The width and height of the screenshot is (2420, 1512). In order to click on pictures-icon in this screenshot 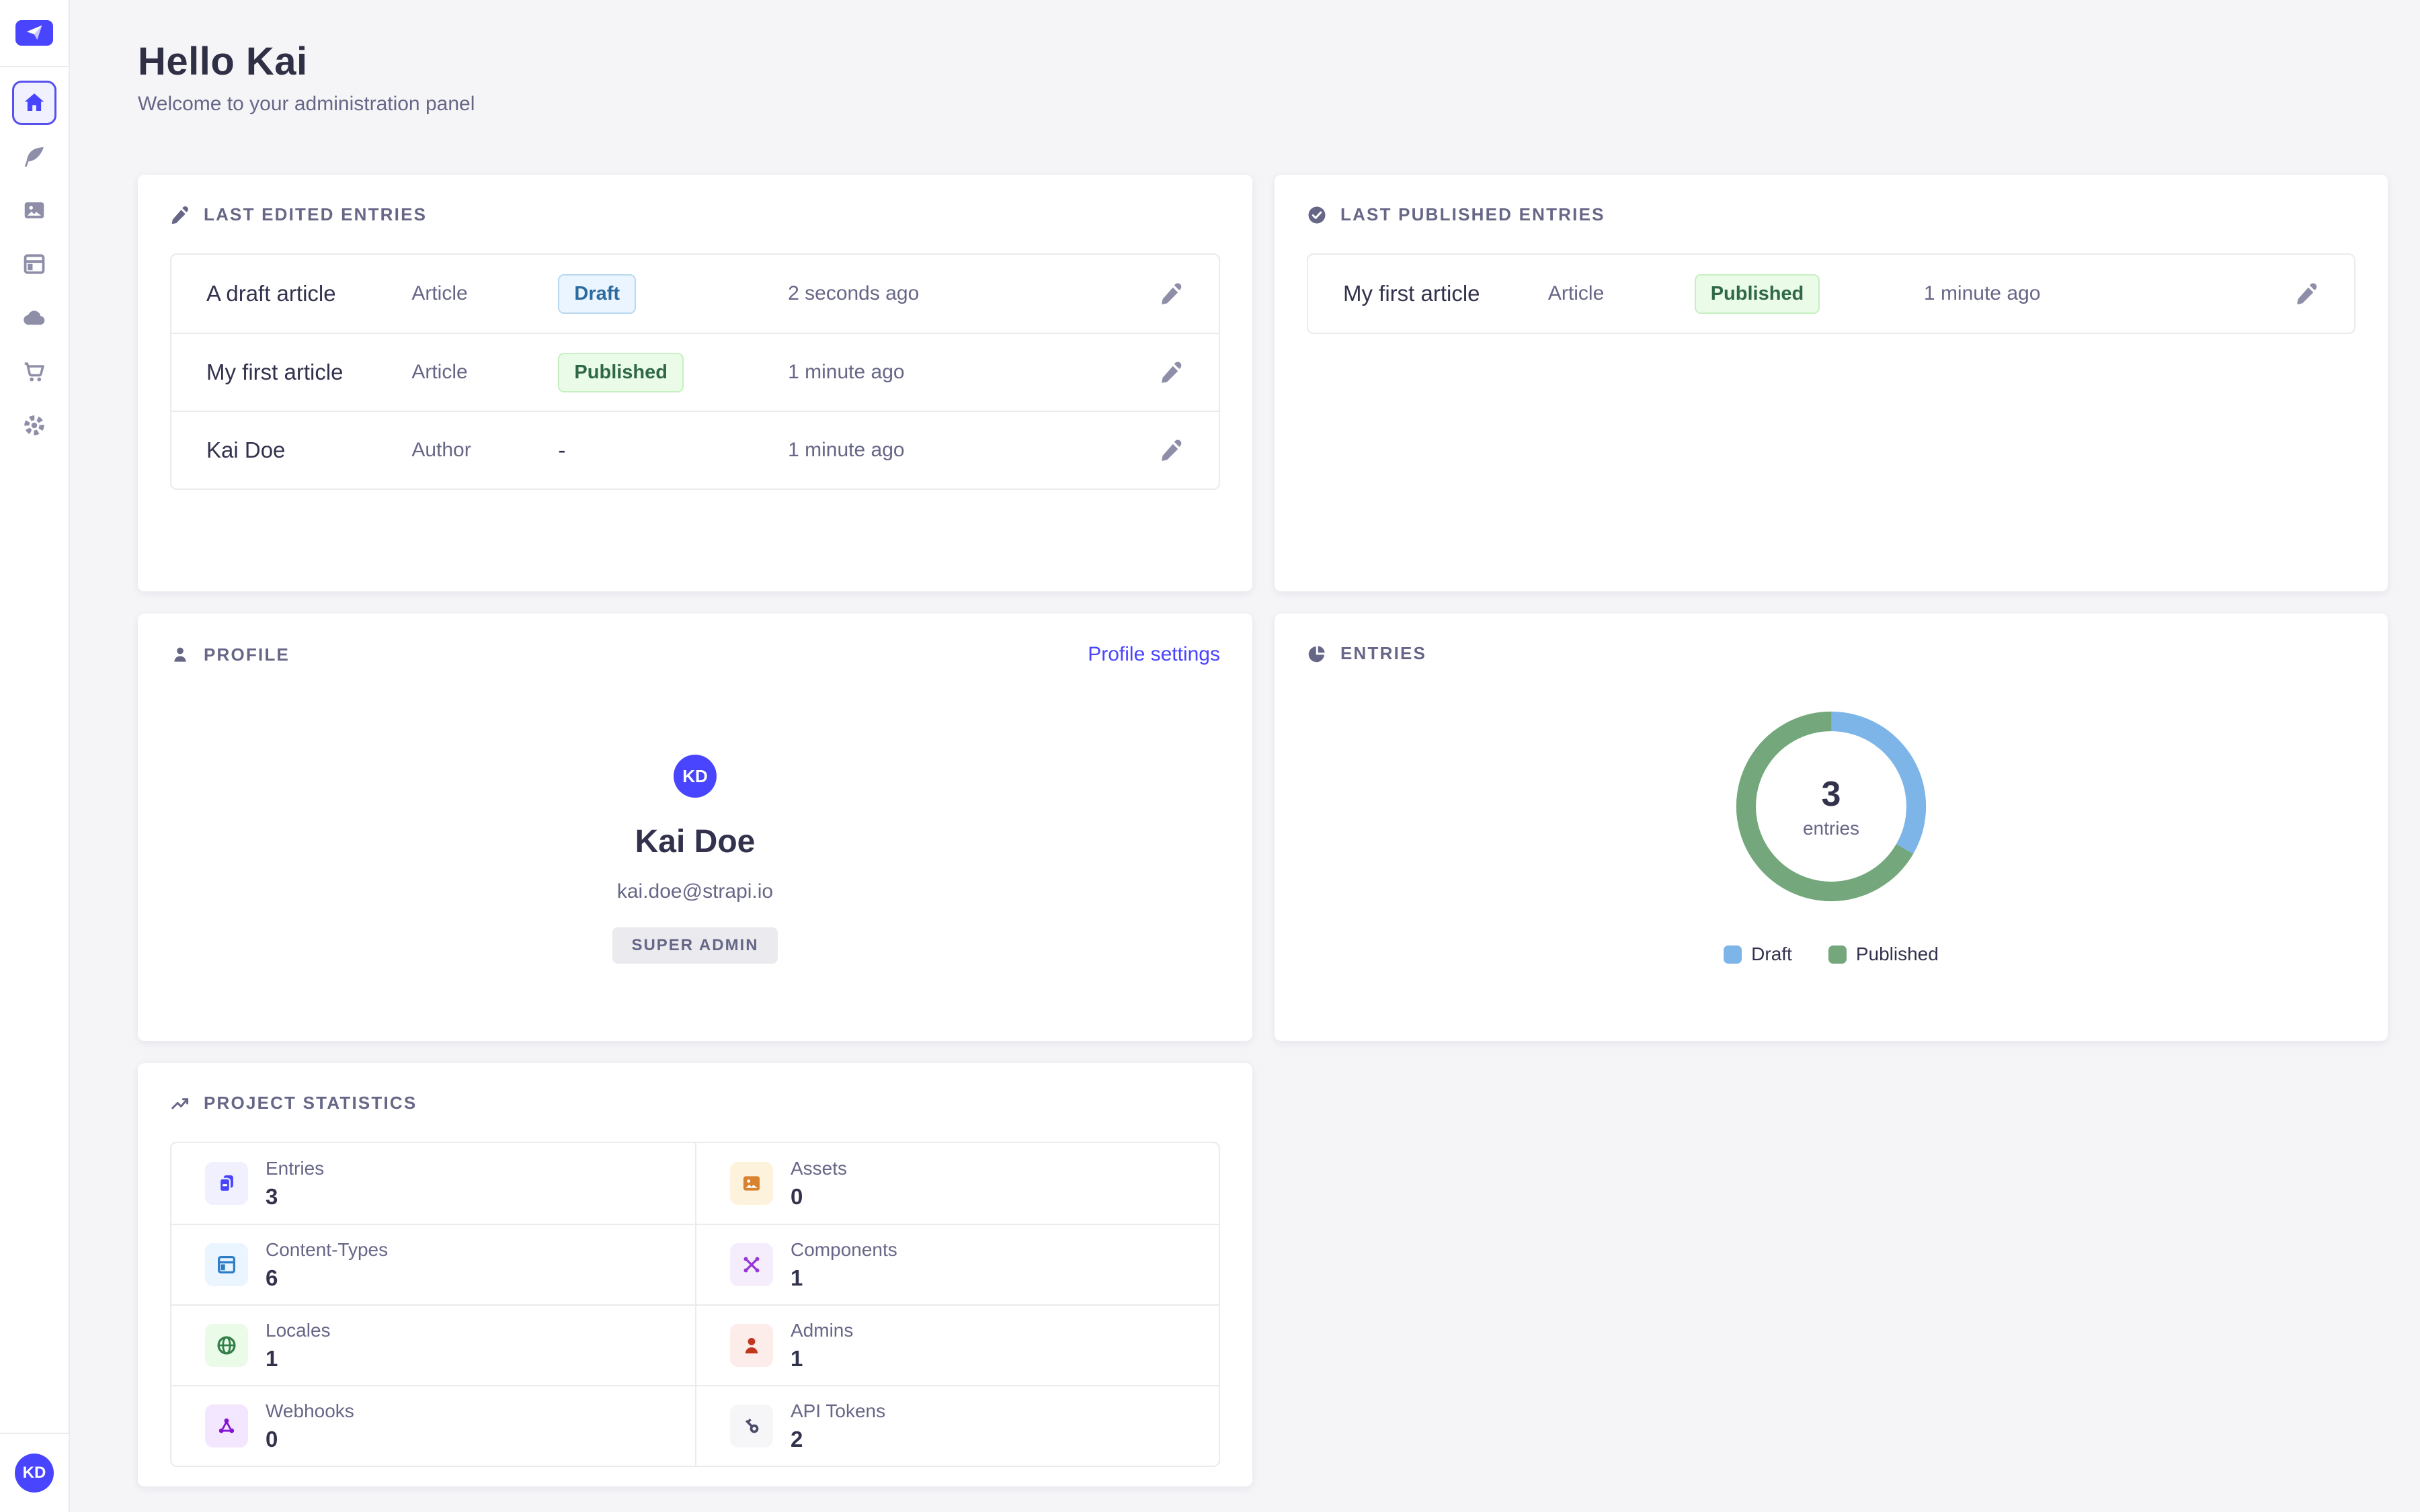, I will do `click(34, 210)`.